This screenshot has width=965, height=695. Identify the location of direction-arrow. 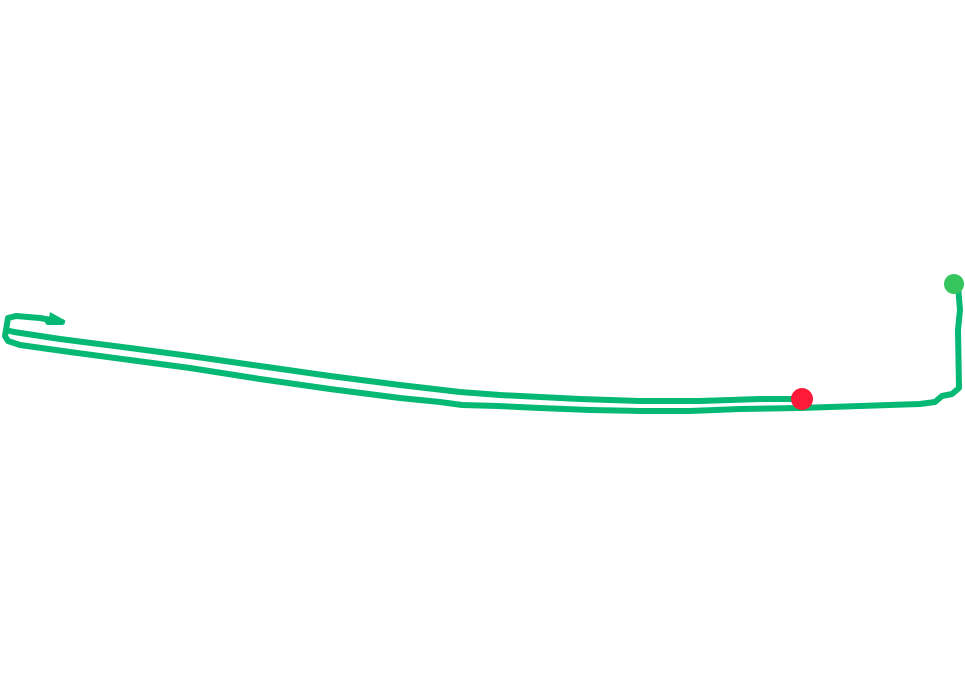
(57, 318).